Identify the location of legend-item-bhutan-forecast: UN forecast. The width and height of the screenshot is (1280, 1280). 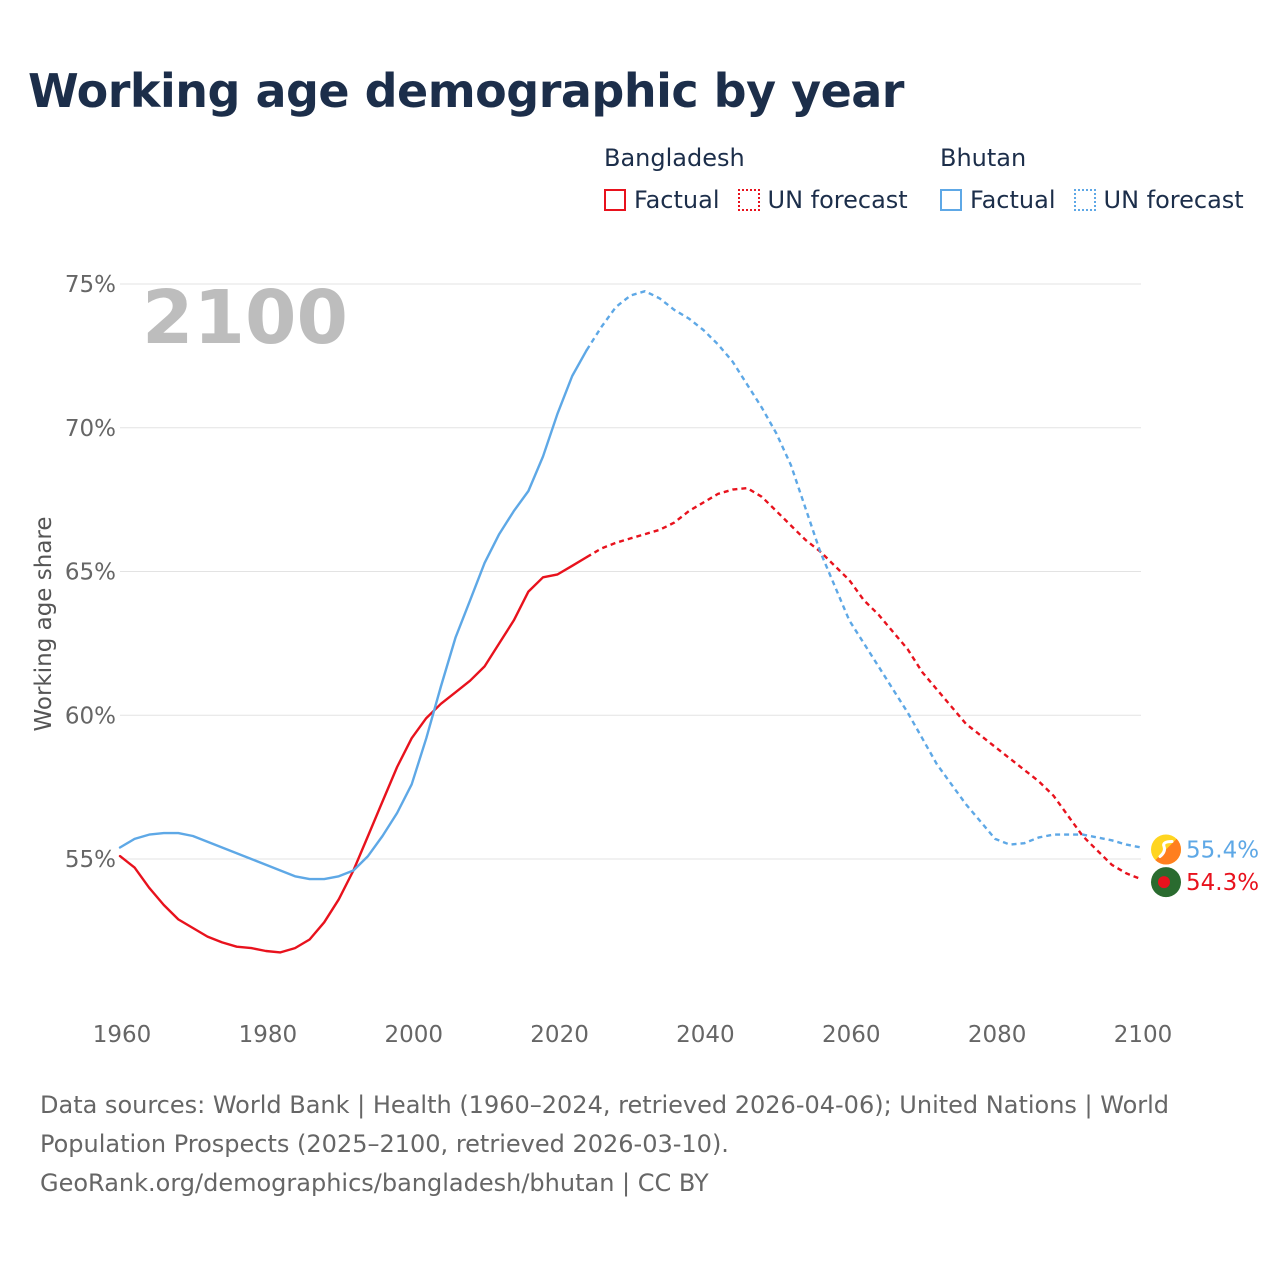
(1158, 200).